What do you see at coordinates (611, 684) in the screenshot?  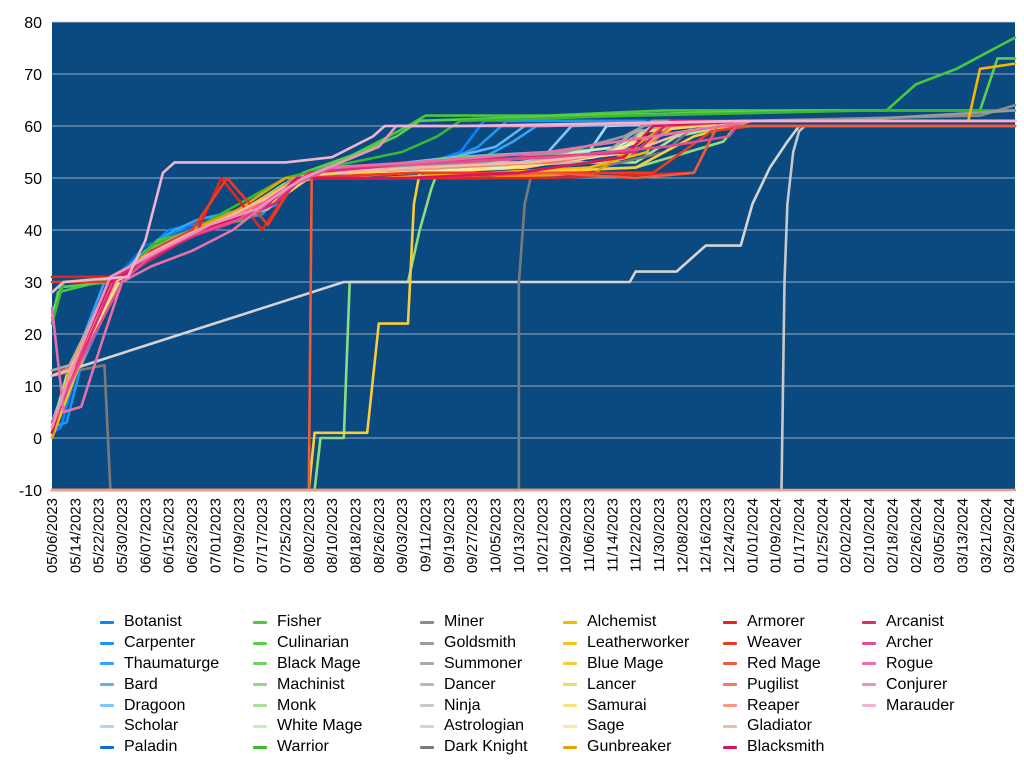 I see `legend-label: Lancer` at bounding box center [611, 684].